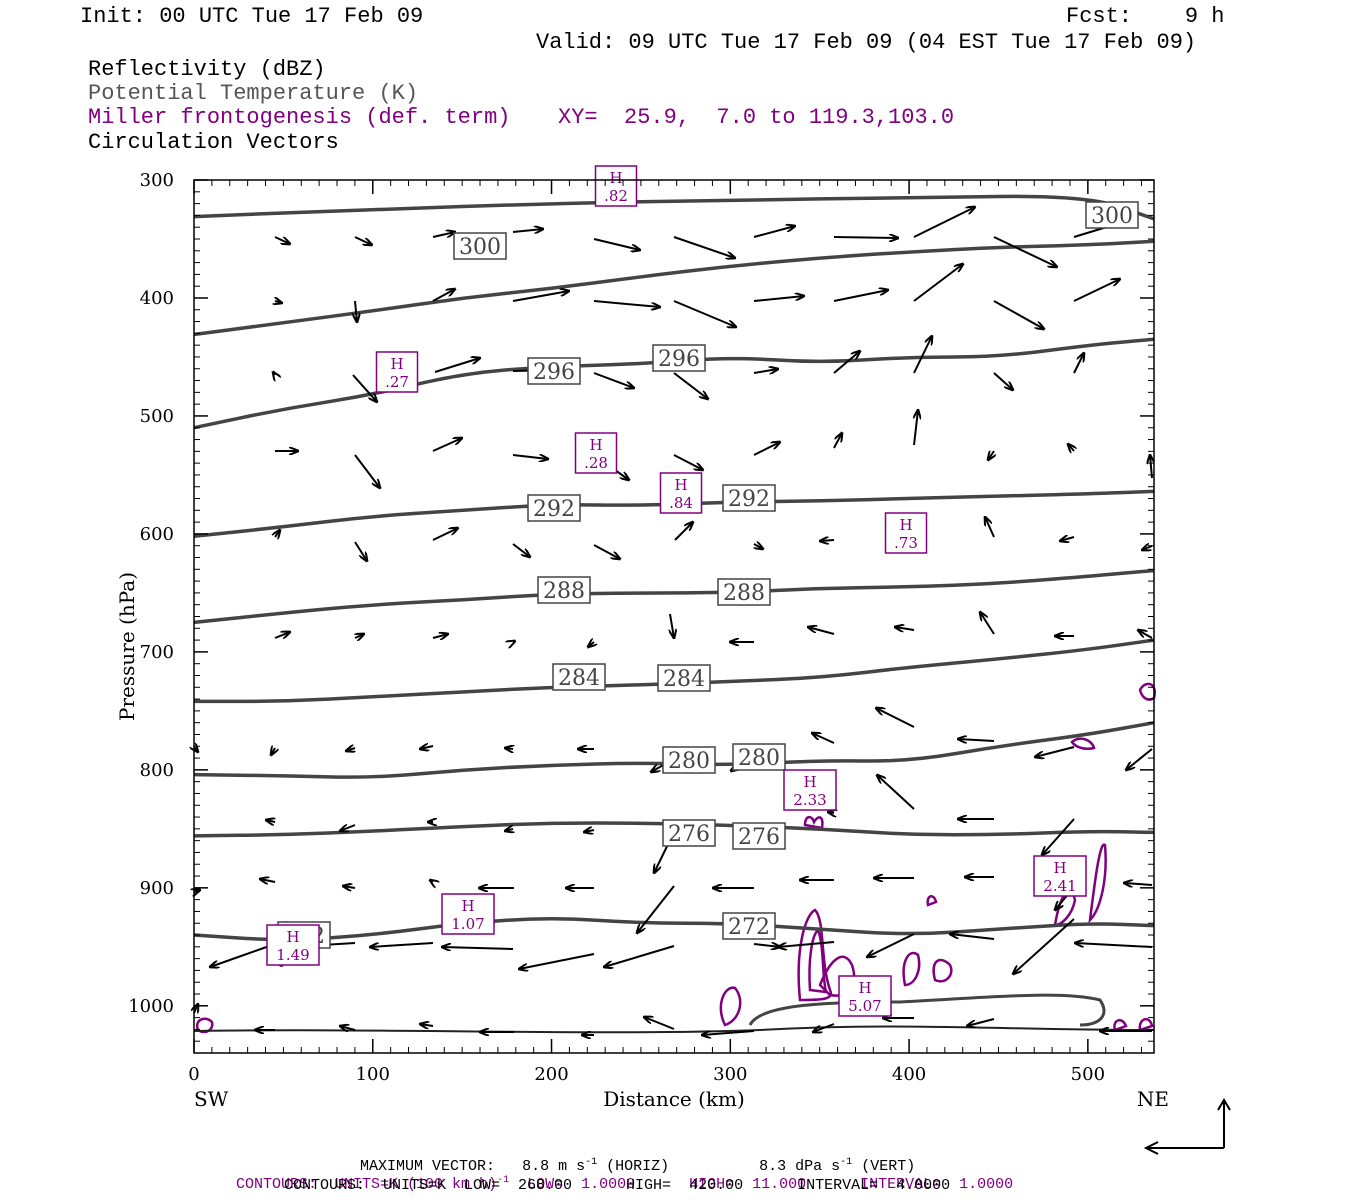 The image size is (1350, 1200). What do you see at coordinates (809, 800) in the screenshot?
I see `fronto-max-value: 2.33` at bounding box center [809, 800].